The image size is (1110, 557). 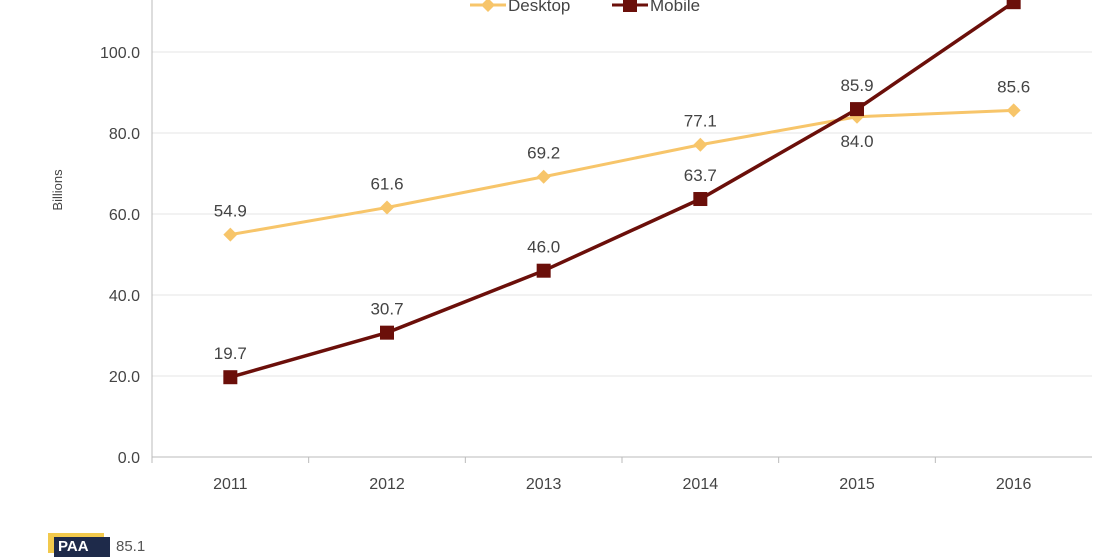 I want to click on x-tick-label: 2013, so click(x=544, y=484).